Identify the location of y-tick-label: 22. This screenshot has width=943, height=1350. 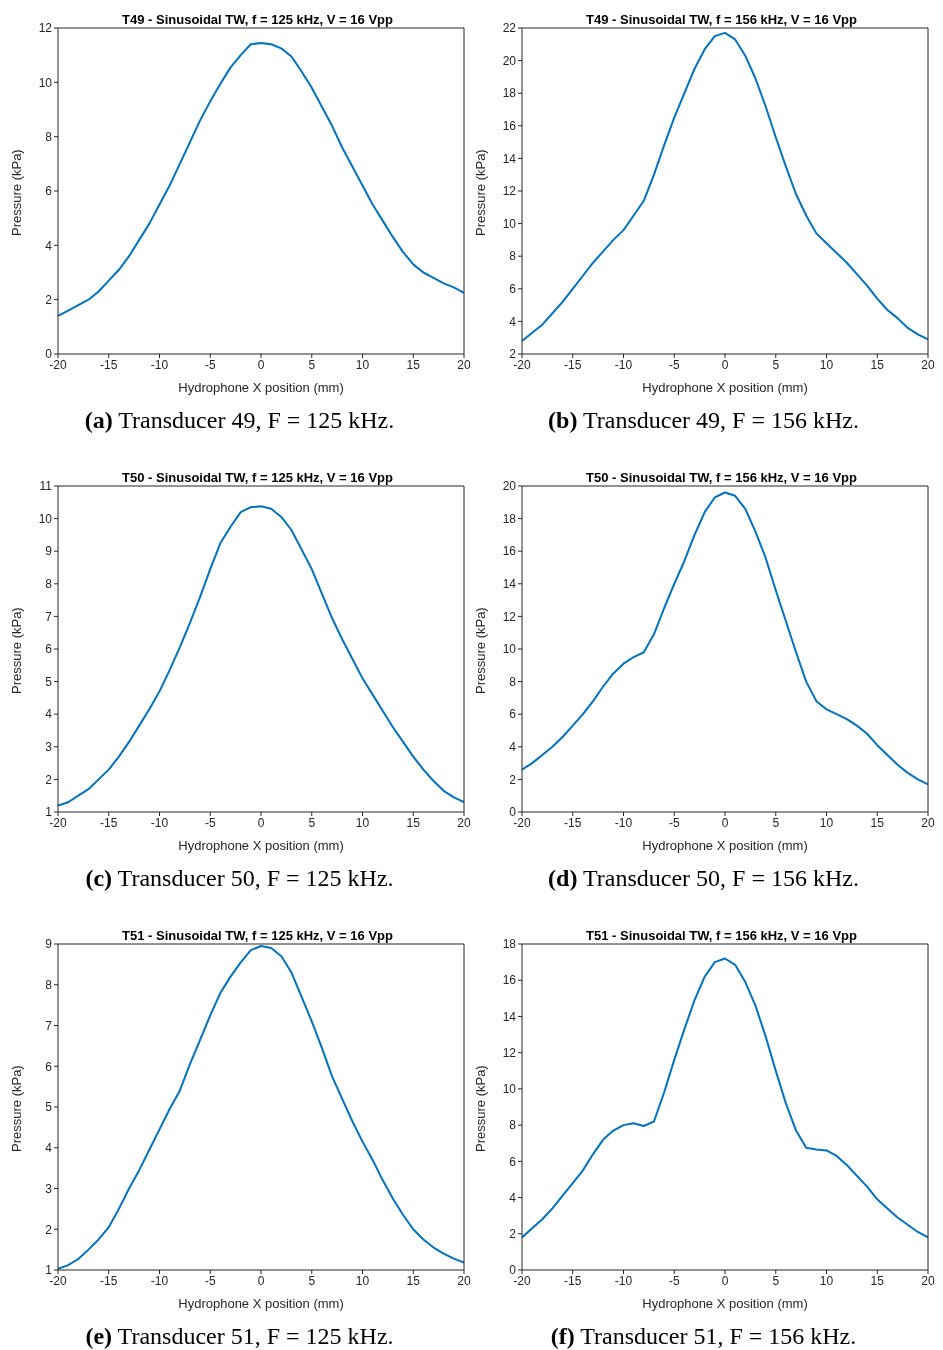
(509, 28).